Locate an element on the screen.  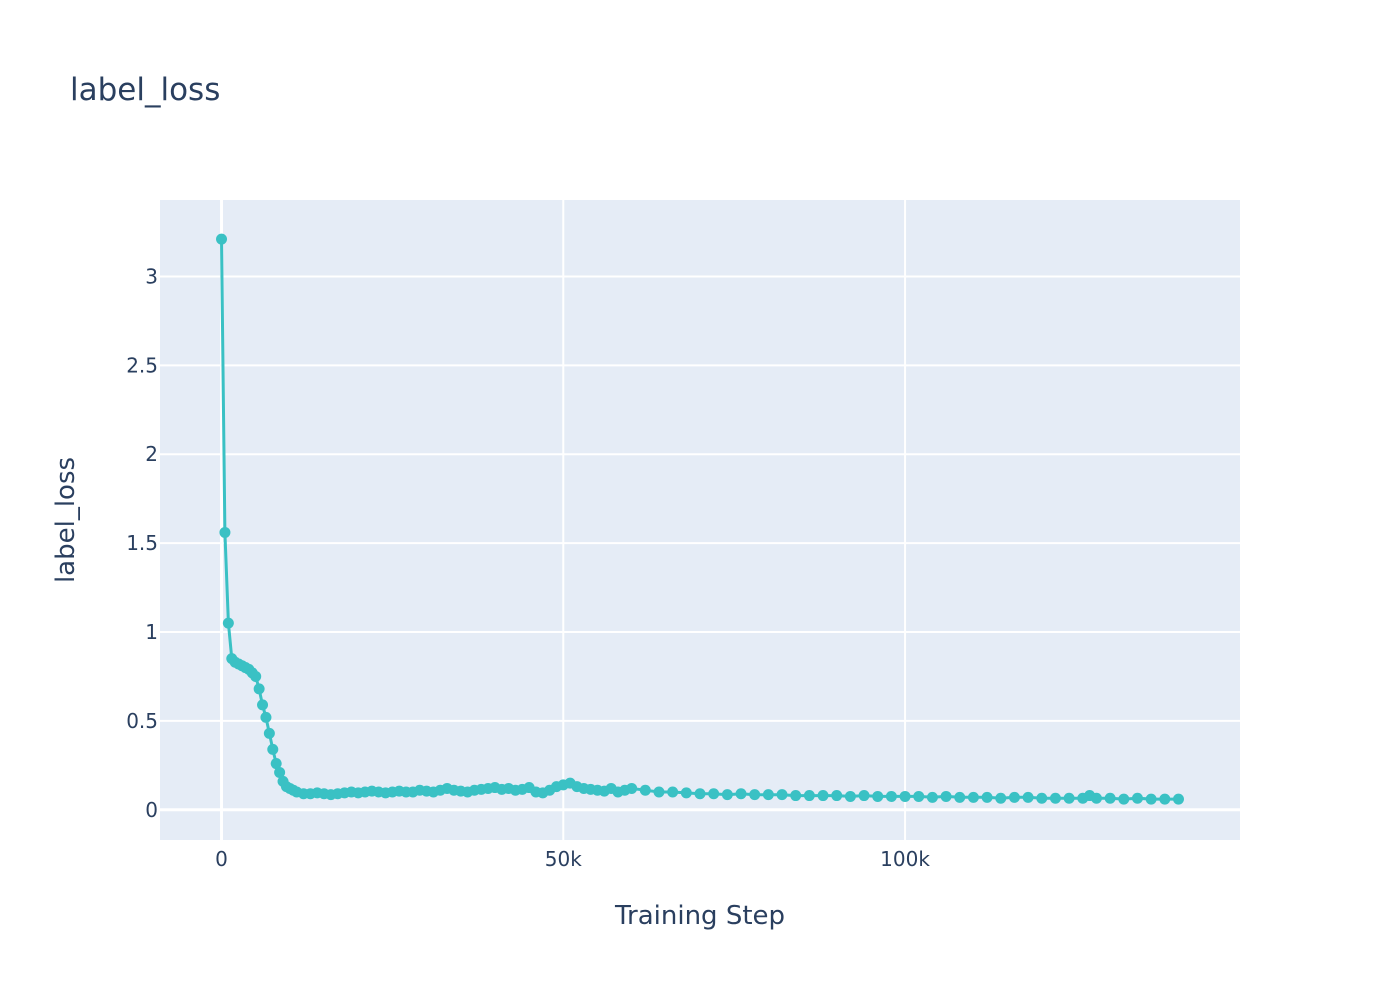
x-tick-label: 100k is located at coordinates (905, 859).